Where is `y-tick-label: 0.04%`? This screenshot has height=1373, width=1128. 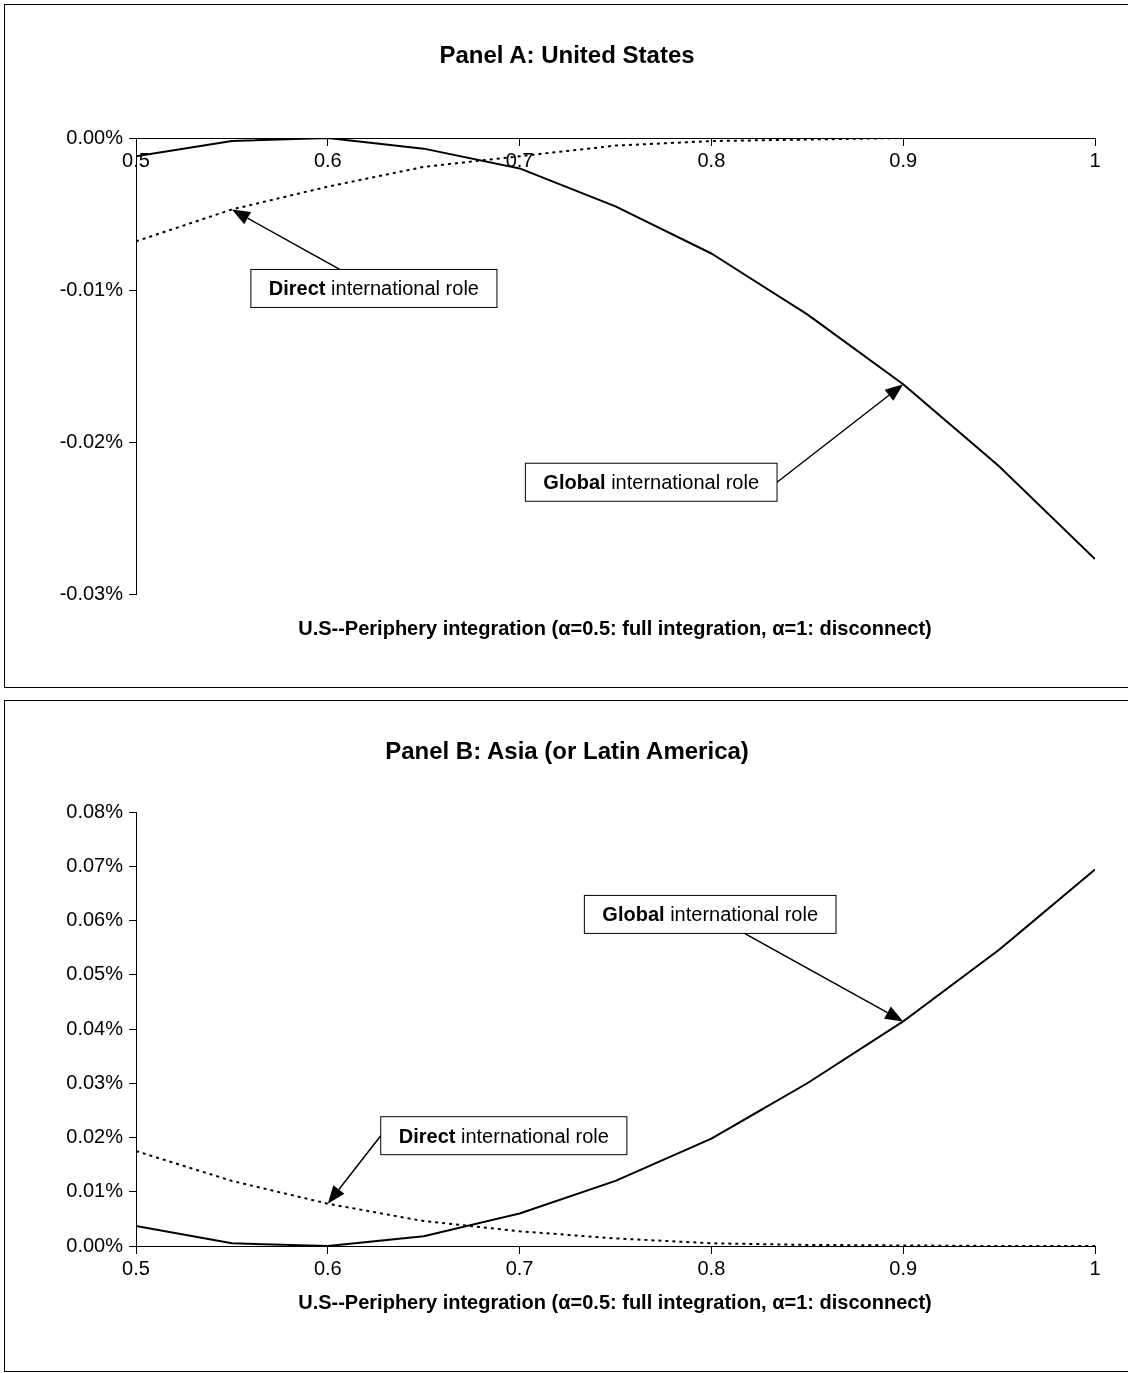 y-tick-label: 0.04% is located at coordinates (95, 1027).